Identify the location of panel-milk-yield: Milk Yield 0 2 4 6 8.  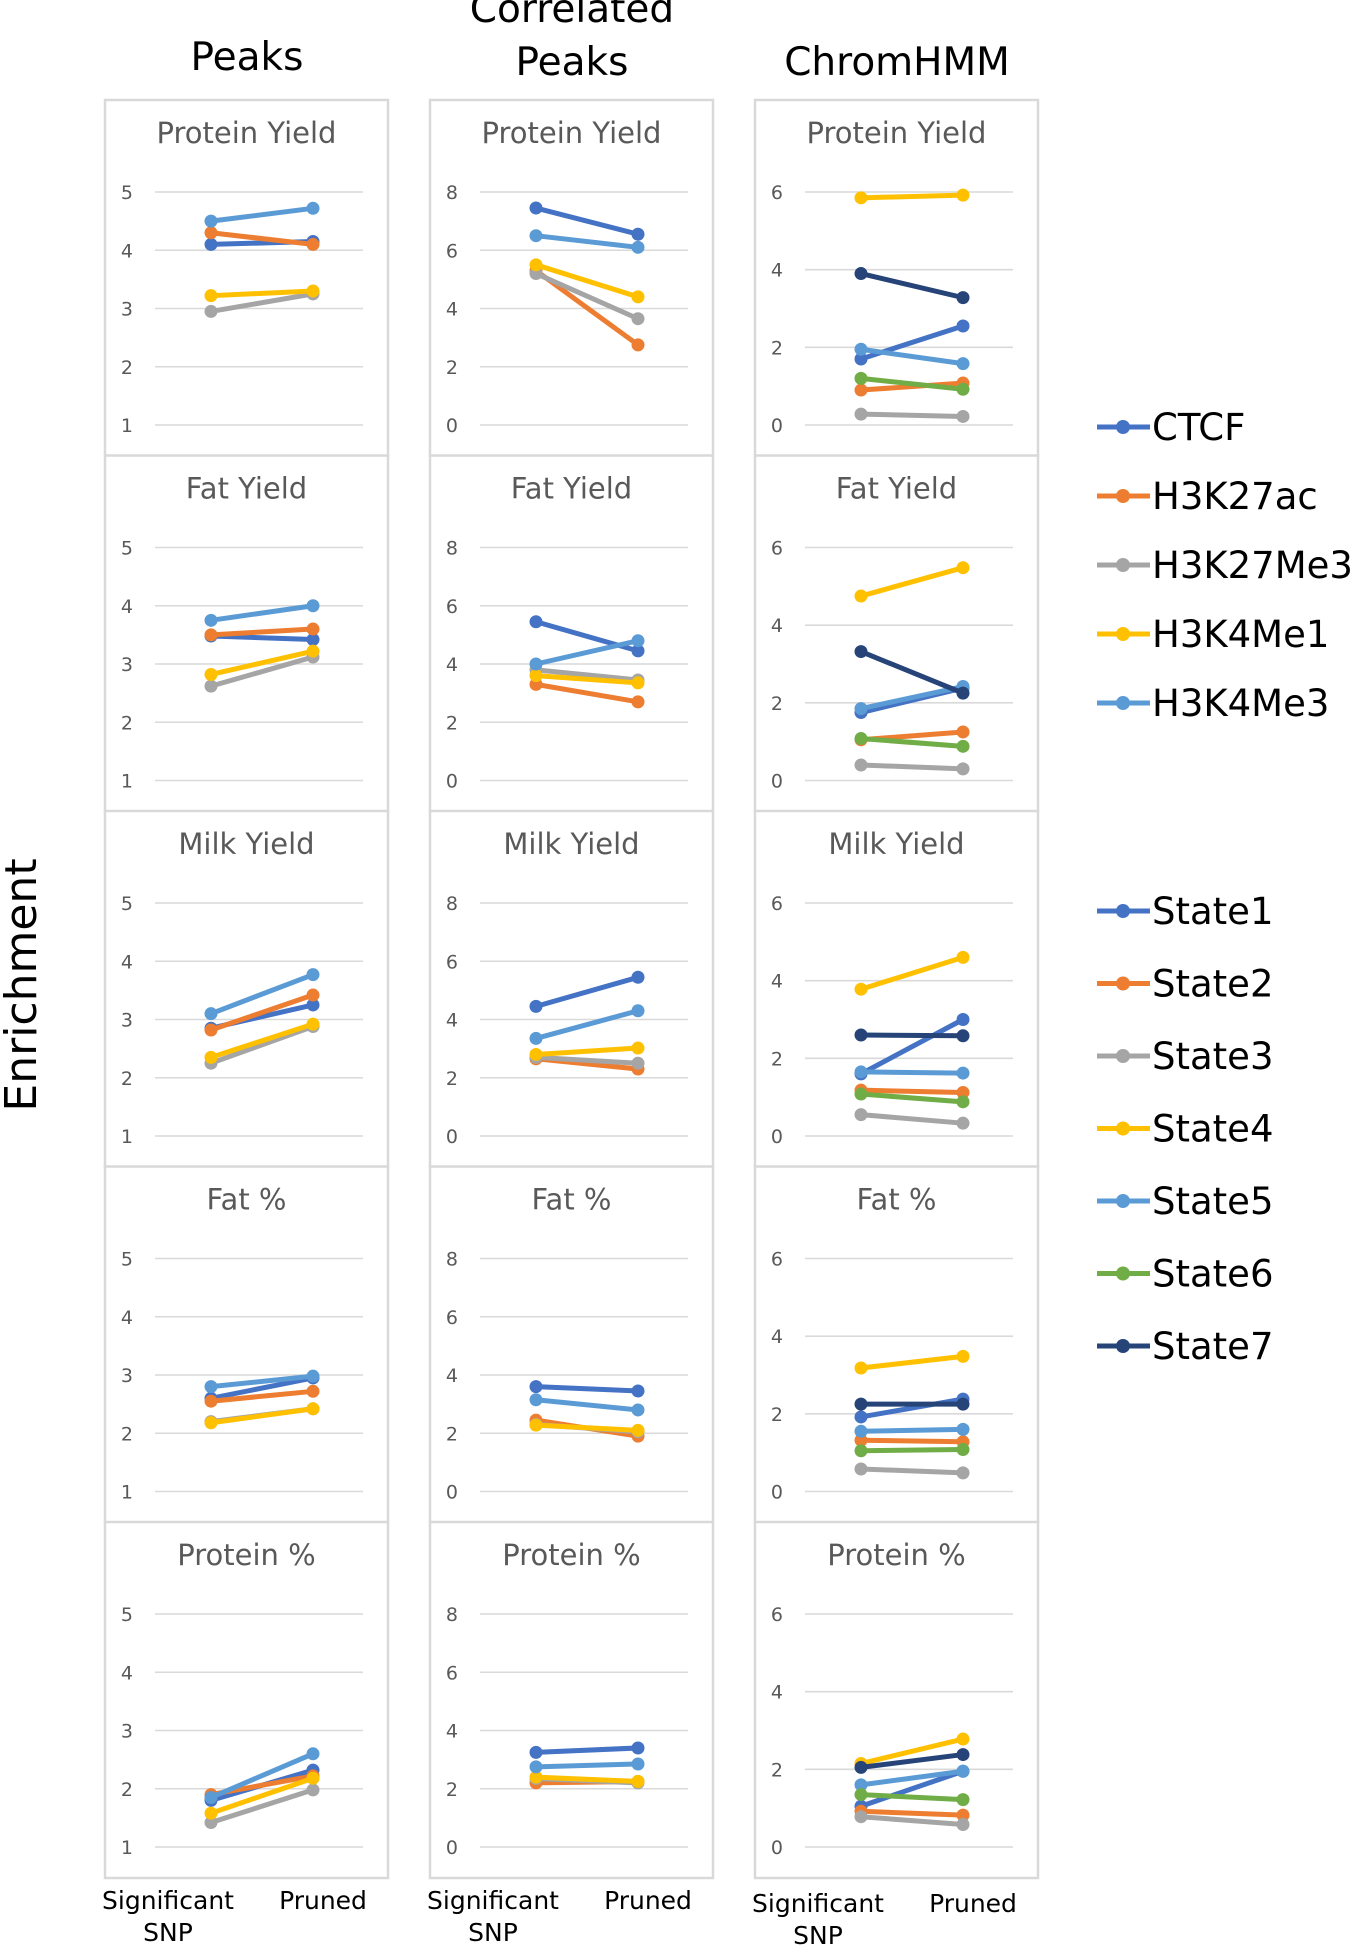
(571, 989).